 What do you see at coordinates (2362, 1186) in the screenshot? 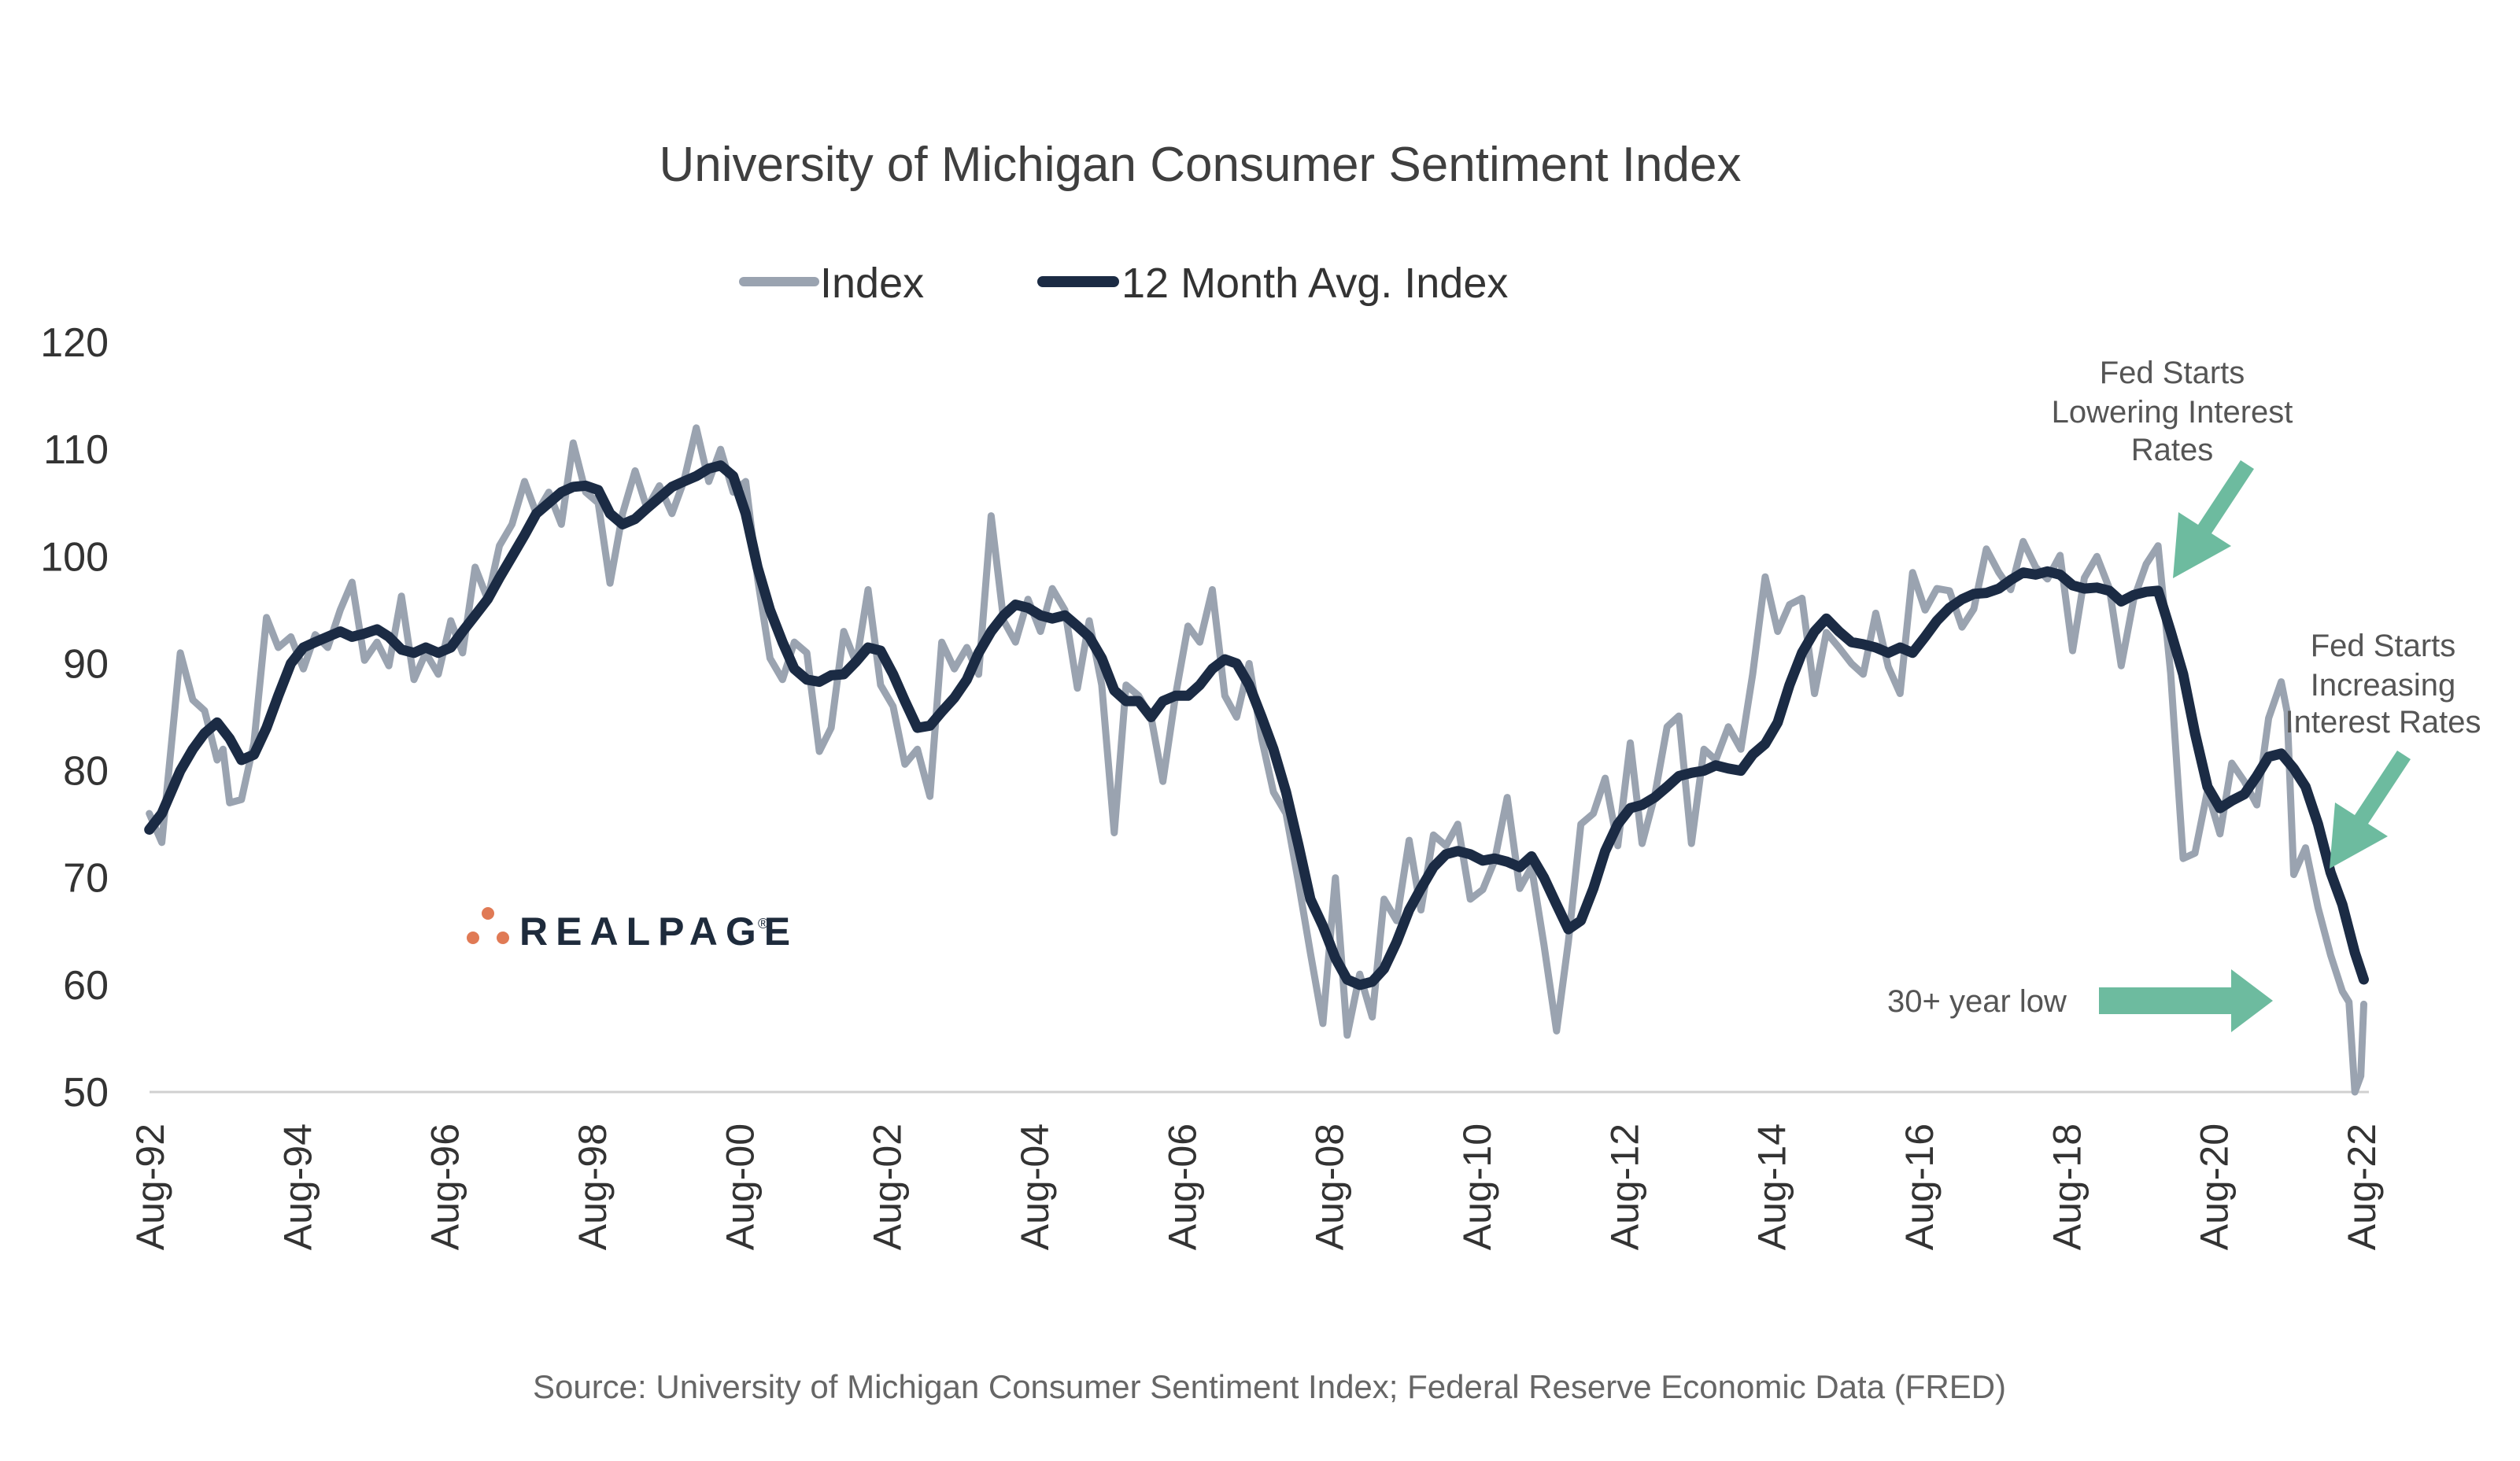
I see `x-tick-label: Aug-22` at bounding box center [2362, 1186].